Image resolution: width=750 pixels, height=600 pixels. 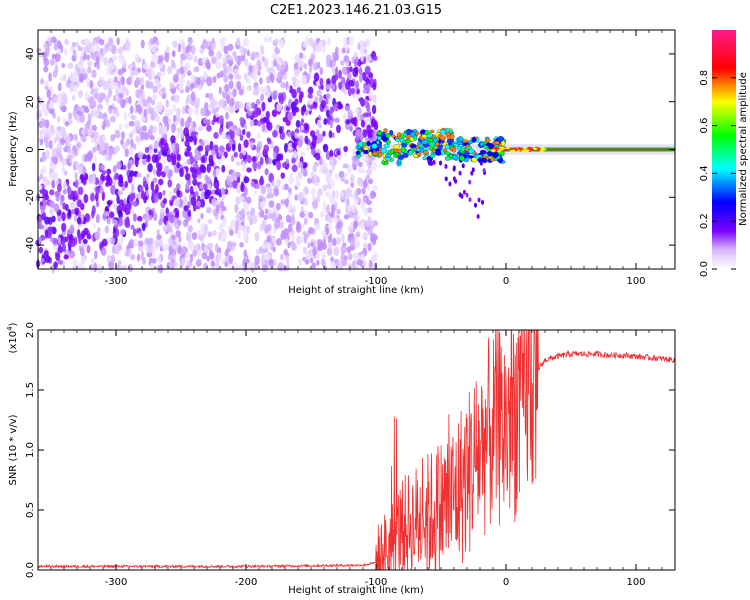 What do you see at coordinates (493, 150) in the screenshot?
I see `signal-peak-blob` at bounding box center [493, 150].